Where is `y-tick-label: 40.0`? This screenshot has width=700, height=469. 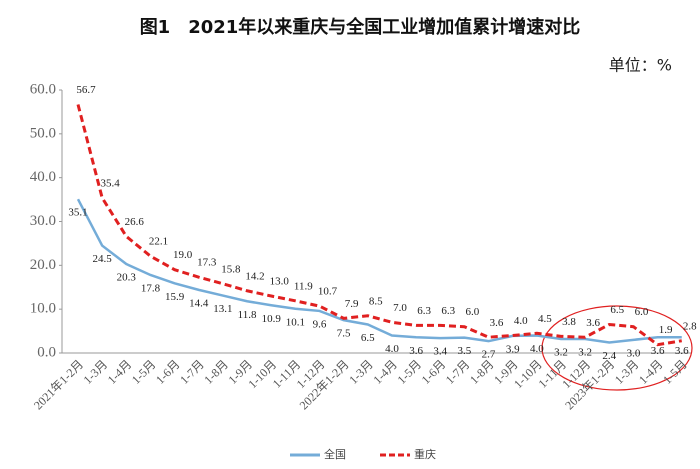
y-tick-label: 40.0 is located at coordinates (43, 177).